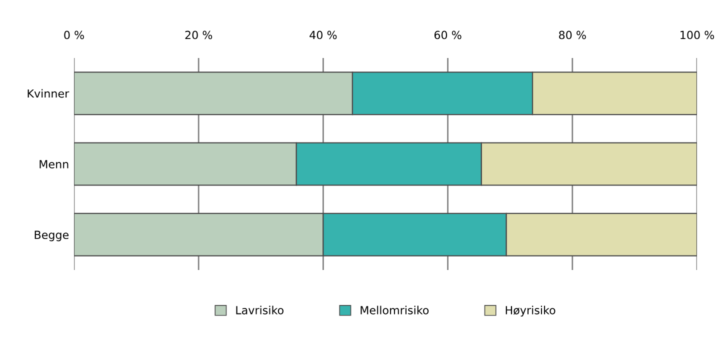  I want to click on x-tick-label: 100 %, so click(697, 35).